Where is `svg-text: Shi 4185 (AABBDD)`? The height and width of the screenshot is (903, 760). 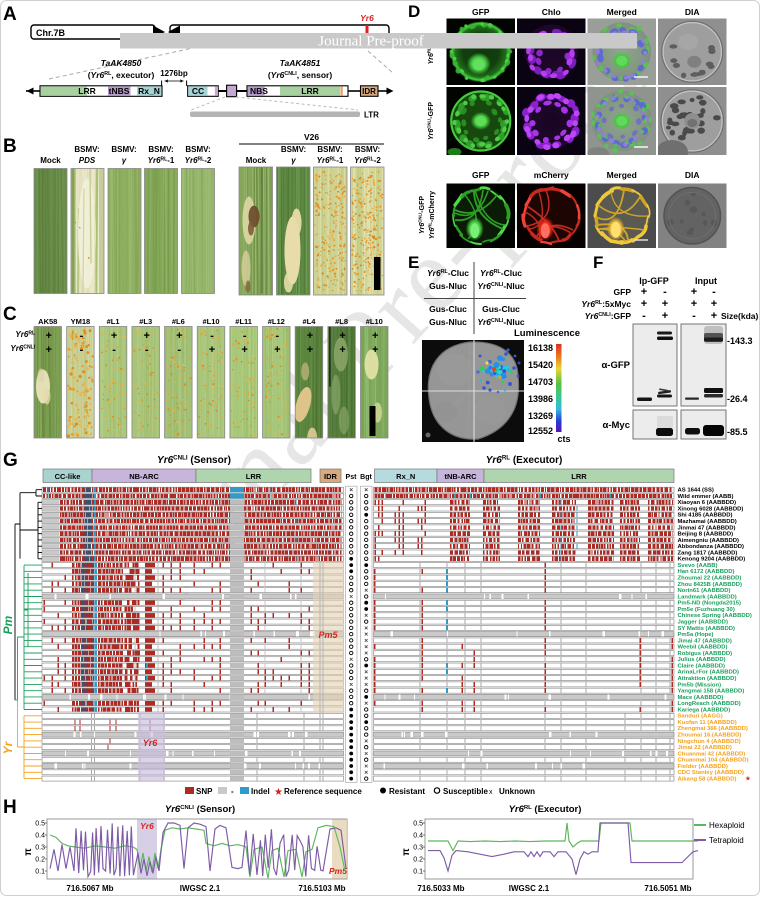 svg-text: Shi 4185 (AABBDD) is located at coordinates (705, 516).